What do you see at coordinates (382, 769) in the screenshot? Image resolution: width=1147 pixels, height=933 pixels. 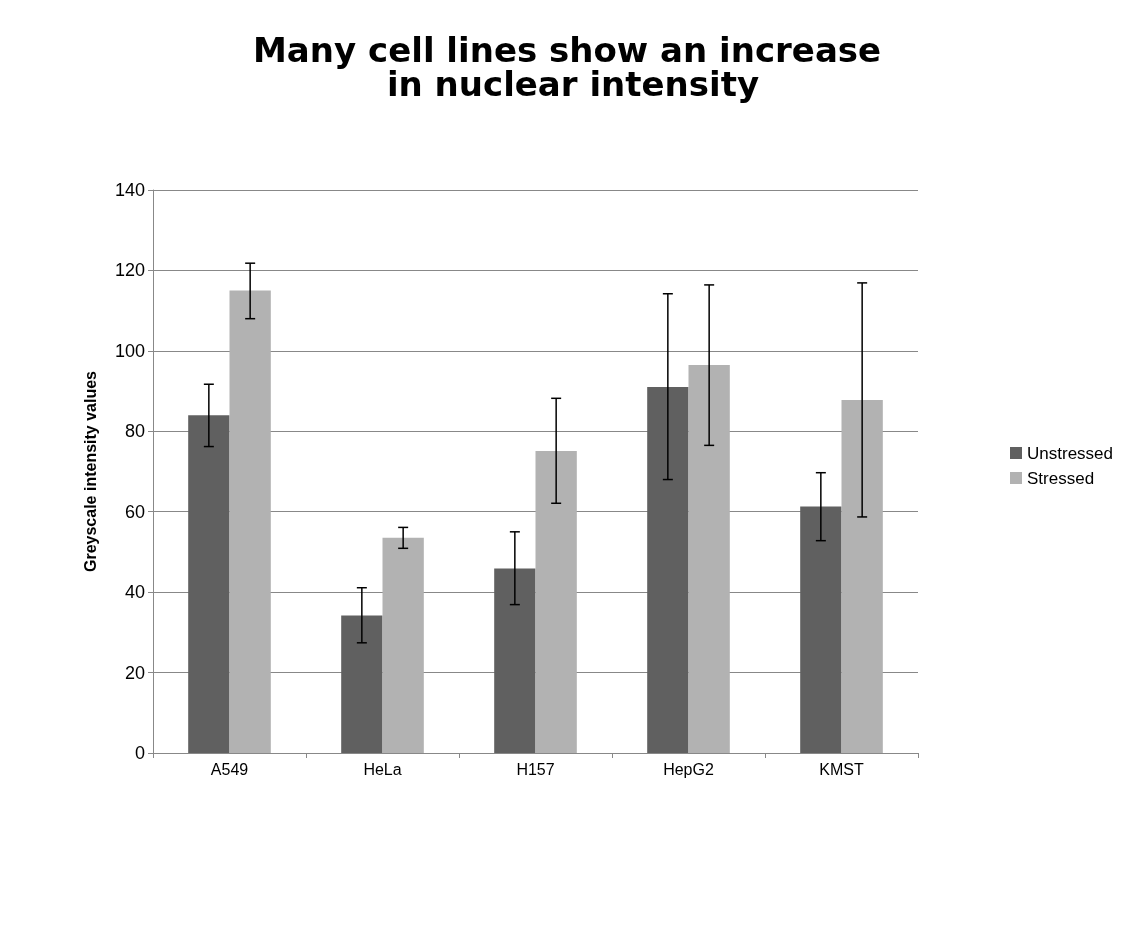 I see `x-tick-label: HeLa` at bounding box center [382, 769].